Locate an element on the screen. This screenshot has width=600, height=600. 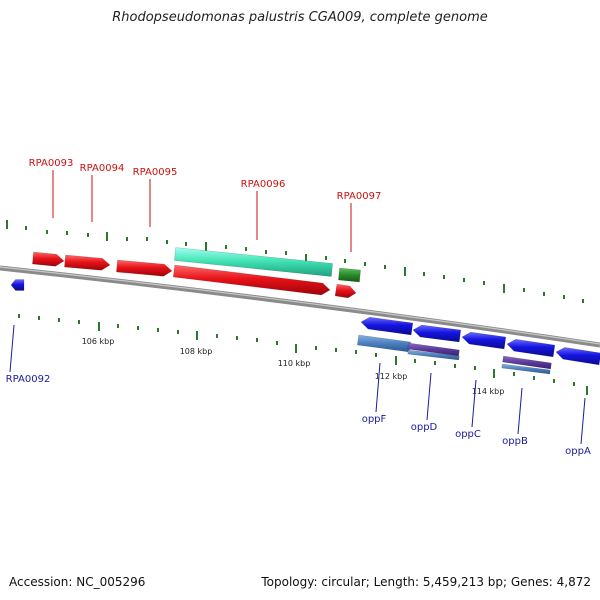
gene-label-RPA0096: RPA0096 is located at coordinates (263, 184).